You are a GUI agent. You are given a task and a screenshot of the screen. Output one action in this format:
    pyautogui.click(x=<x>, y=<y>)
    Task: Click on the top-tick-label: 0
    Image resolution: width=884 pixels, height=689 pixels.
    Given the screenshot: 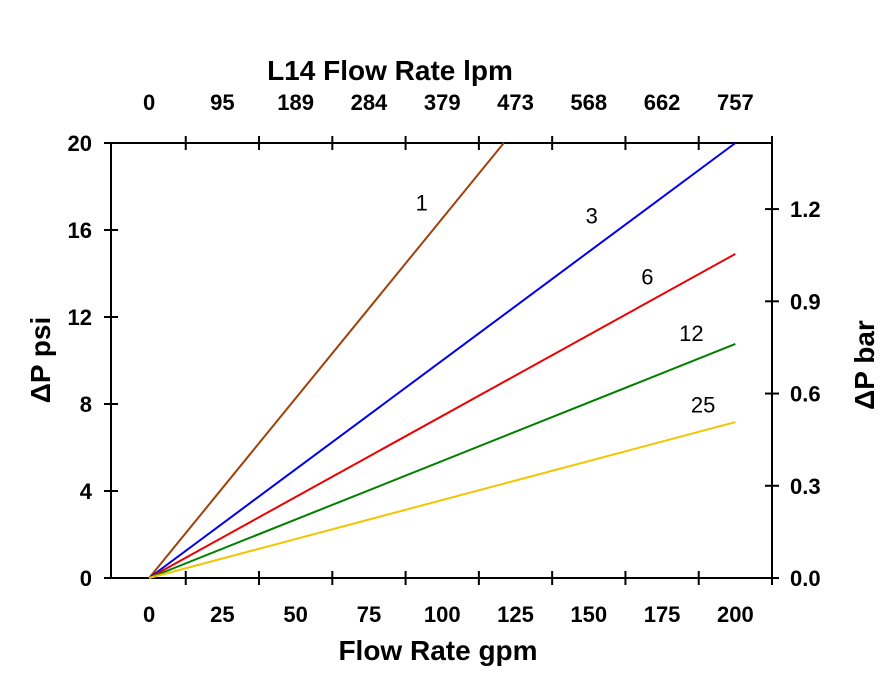 What is the action you would take?
    pyautogui.click(x=149, y=102)
    